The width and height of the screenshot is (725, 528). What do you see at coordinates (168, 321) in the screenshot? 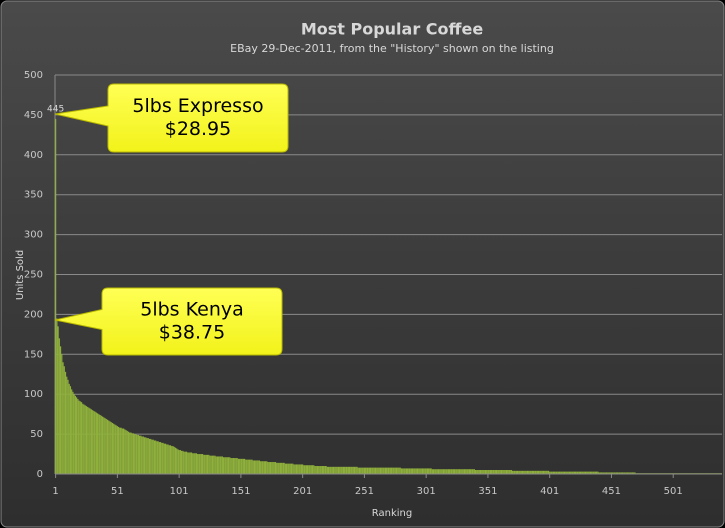
I see `callout-shape` at bounding box center [168, 321].